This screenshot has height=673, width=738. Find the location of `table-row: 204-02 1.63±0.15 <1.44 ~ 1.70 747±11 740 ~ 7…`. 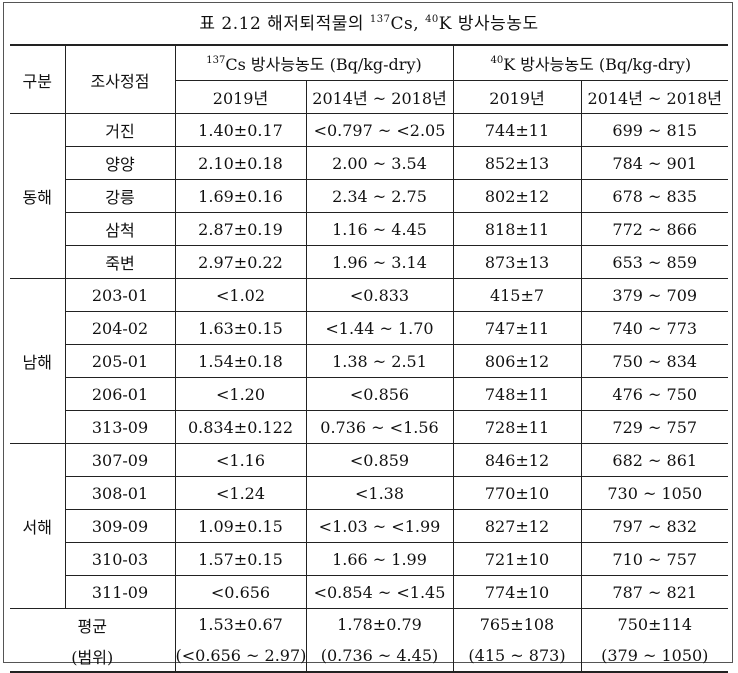

table-row: 204-02 1.63±0.15 <1.44 ~ 1.70 747±11 740 ~ 7… is located at coordinates (369, 328).